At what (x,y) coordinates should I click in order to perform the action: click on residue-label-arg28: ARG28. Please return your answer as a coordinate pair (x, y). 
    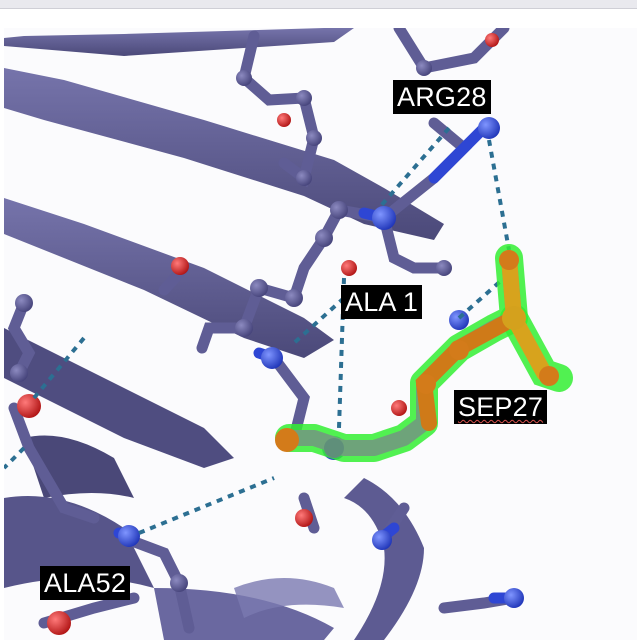
    Looking at the image, I should click on (442, 97).